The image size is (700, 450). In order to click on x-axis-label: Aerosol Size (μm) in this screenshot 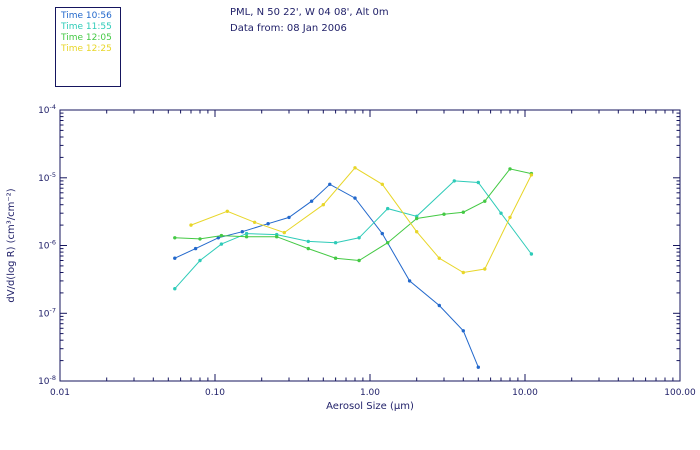, I will do `click(370, 406)`.